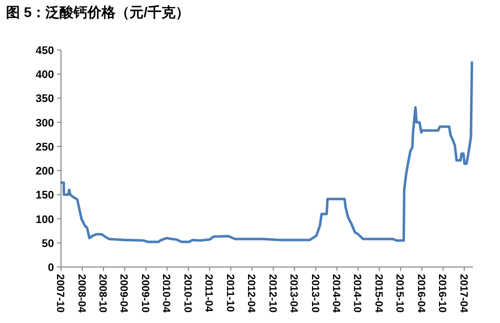  What do you see at coordinates (60, 293) in the screenshot?
I see `x-tick-label: 2007-10` at bounding box center [60, 293].